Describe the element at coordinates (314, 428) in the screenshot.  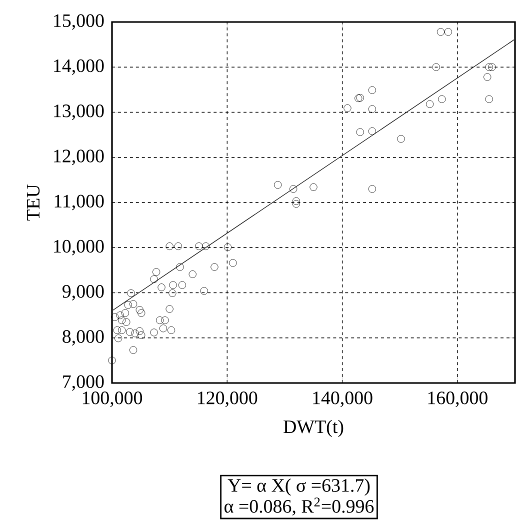
I see `x-axis-title: DWT(t)` at that location.